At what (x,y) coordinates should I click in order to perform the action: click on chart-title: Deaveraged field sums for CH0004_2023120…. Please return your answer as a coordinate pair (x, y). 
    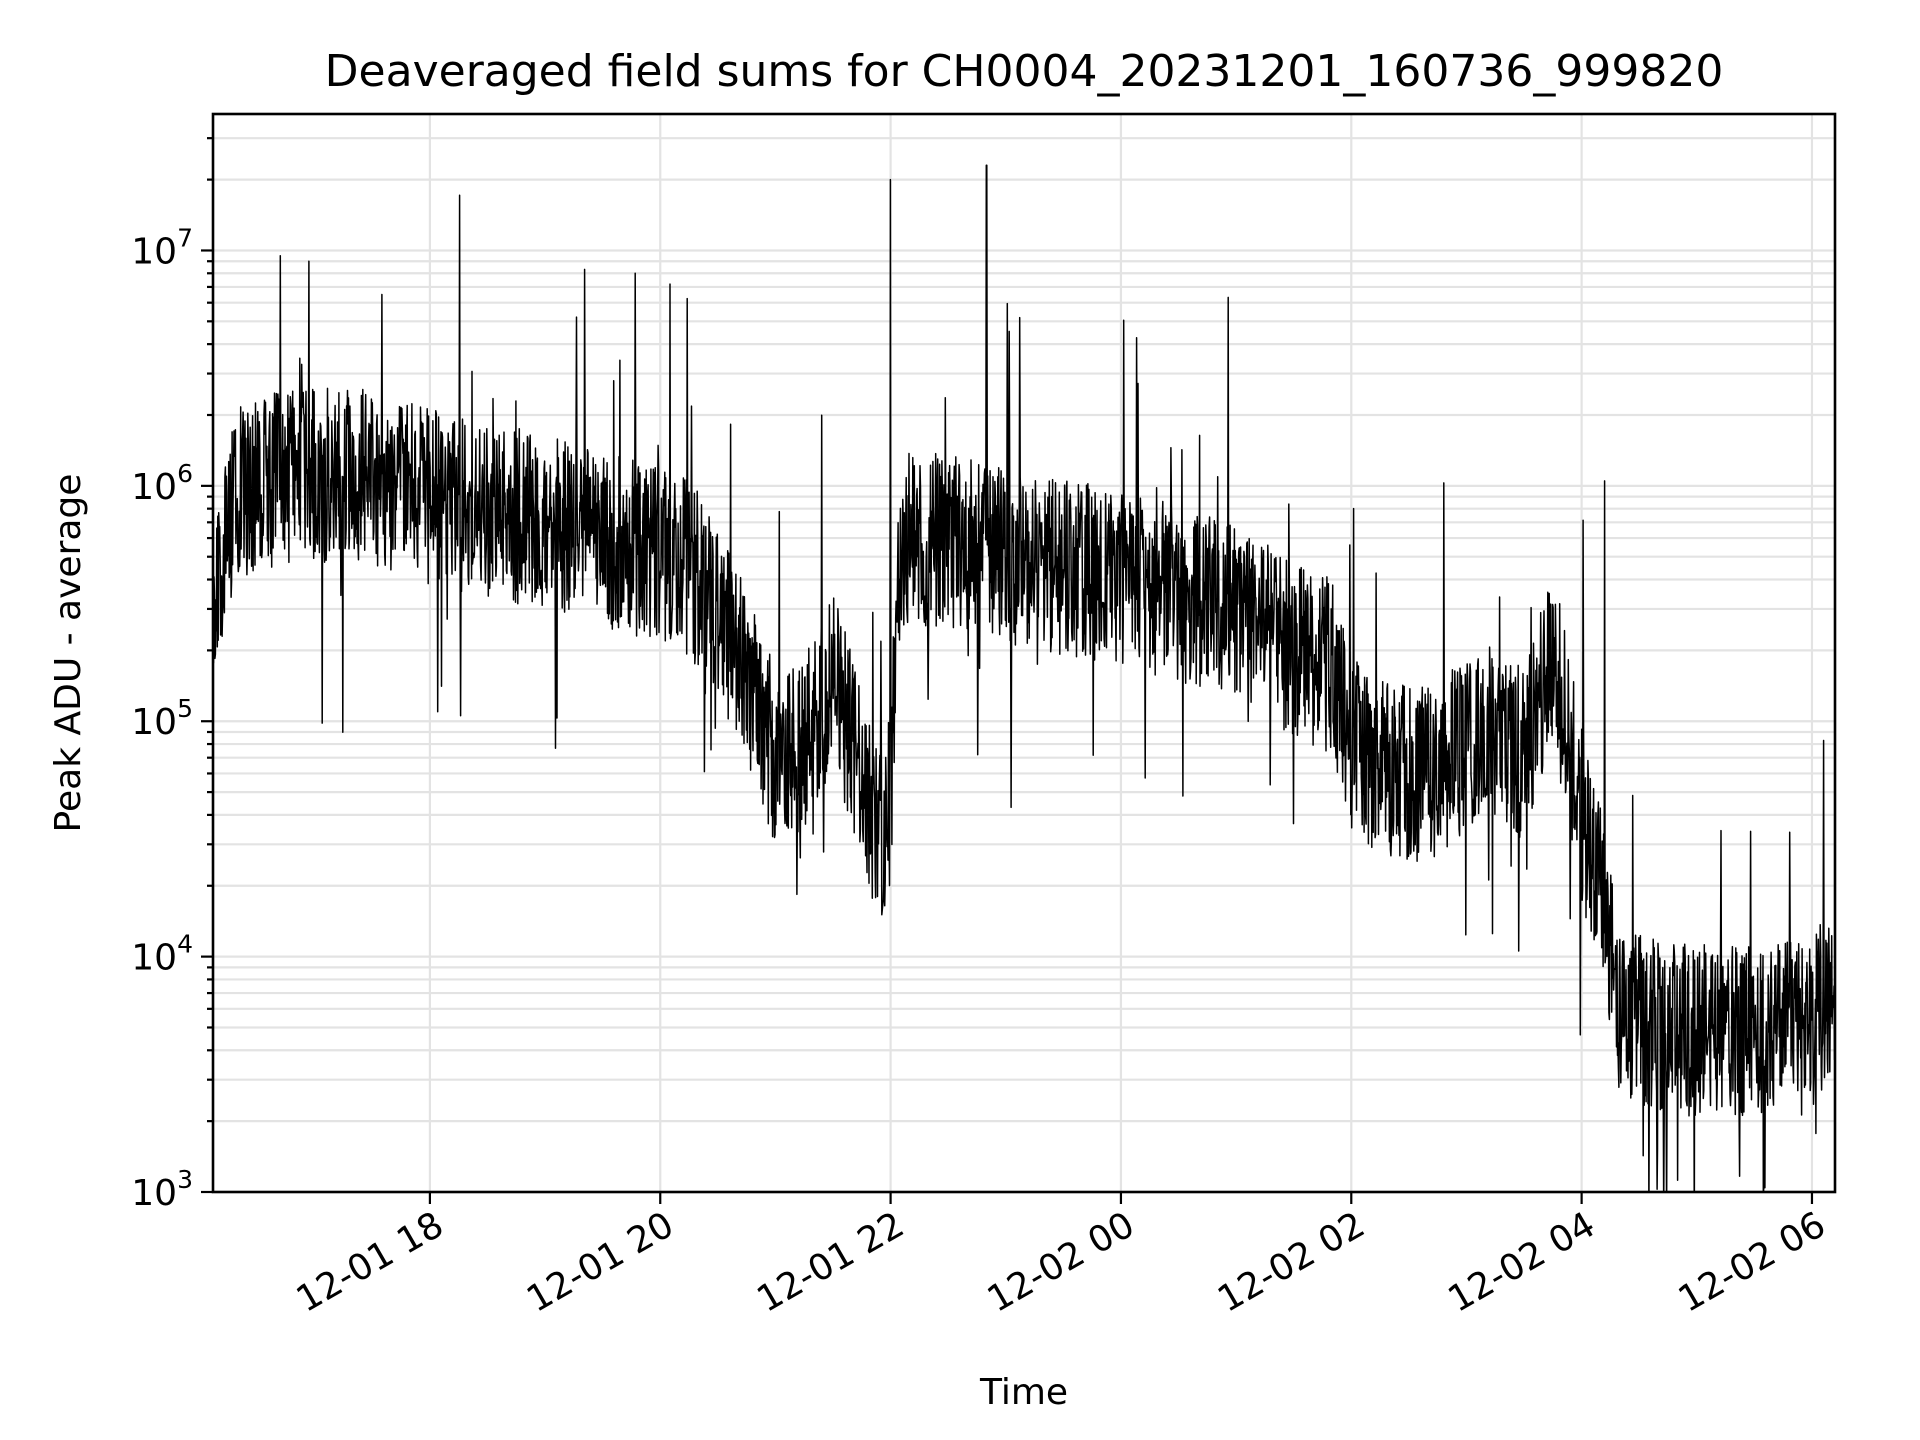
    Looking at the image, I should click on (1024, 71).